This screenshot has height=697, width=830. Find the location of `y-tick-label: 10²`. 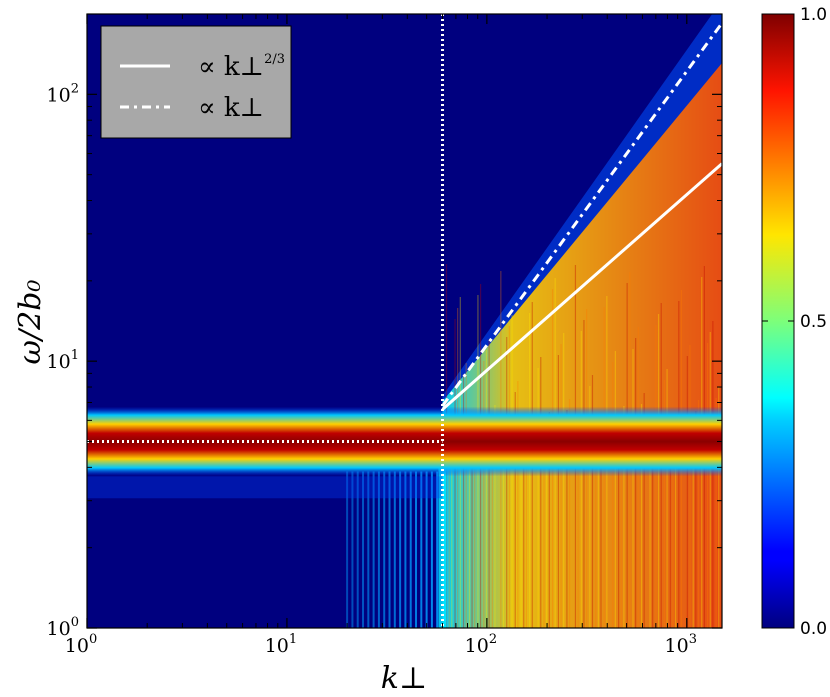

y-tick-label: 10² is located at coordinates (63, 93).